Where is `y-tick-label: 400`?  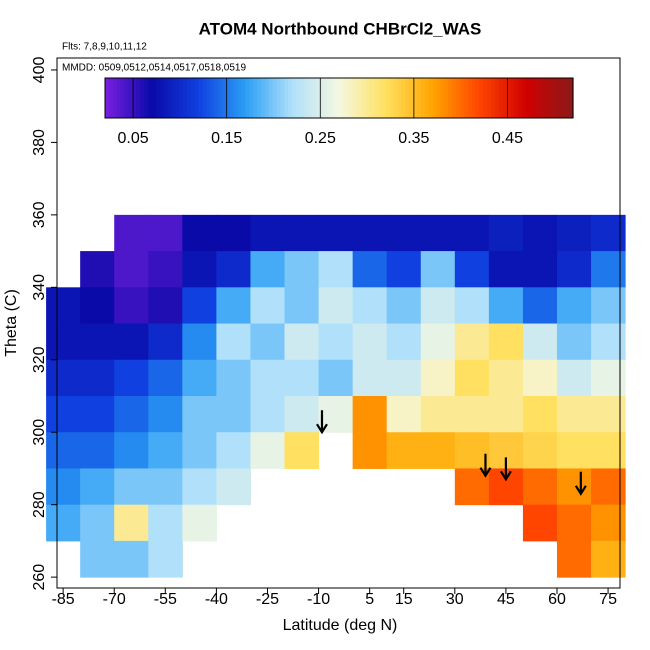
y-tick-label: 400 is located at coordinates (39, 70).